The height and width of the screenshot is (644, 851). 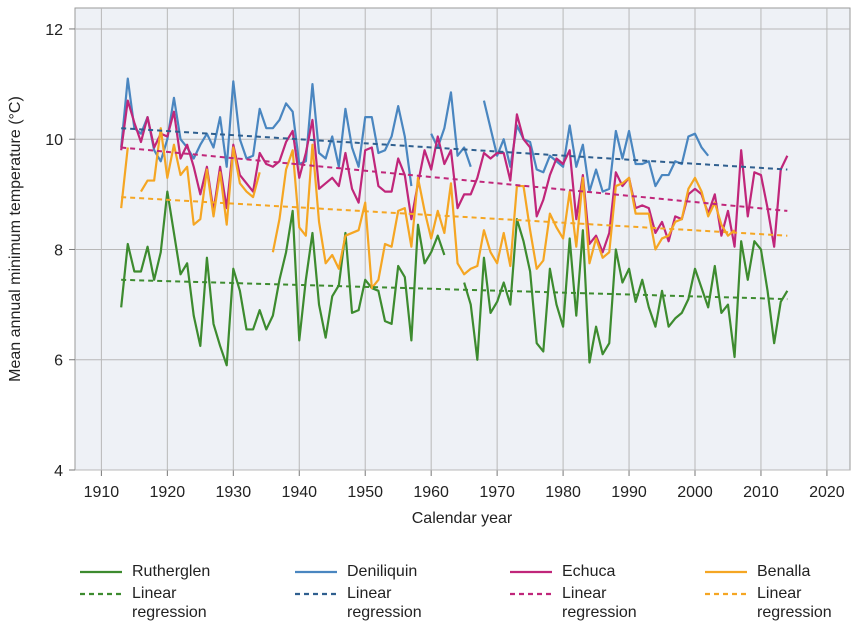 I want to click on x-tick-label: 1950, so click(x=365, y=492).